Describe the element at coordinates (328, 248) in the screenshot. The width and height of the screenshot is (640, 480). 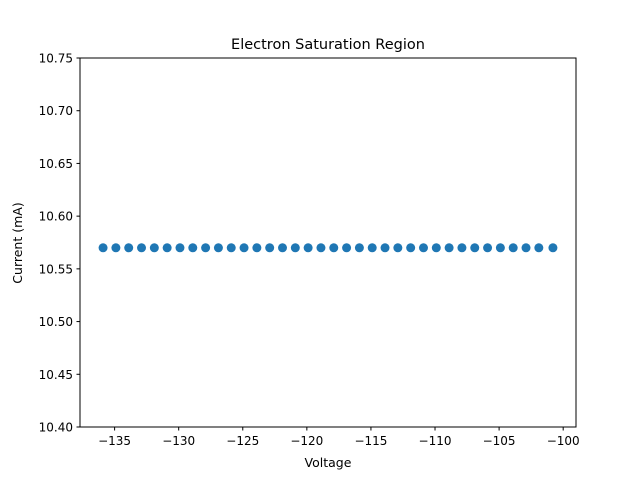
I see `data-points` at that location.